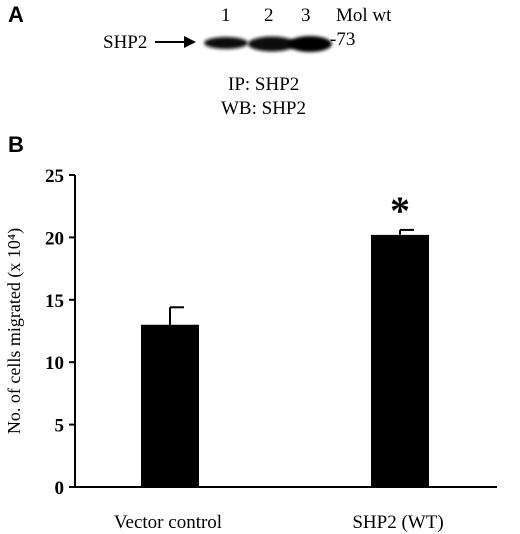 The height and width of the screenshot is (534, 520). Describe the element at coordinates (54, 363) in the screenshot. I see `y-tick-label-10: 10` at that location.